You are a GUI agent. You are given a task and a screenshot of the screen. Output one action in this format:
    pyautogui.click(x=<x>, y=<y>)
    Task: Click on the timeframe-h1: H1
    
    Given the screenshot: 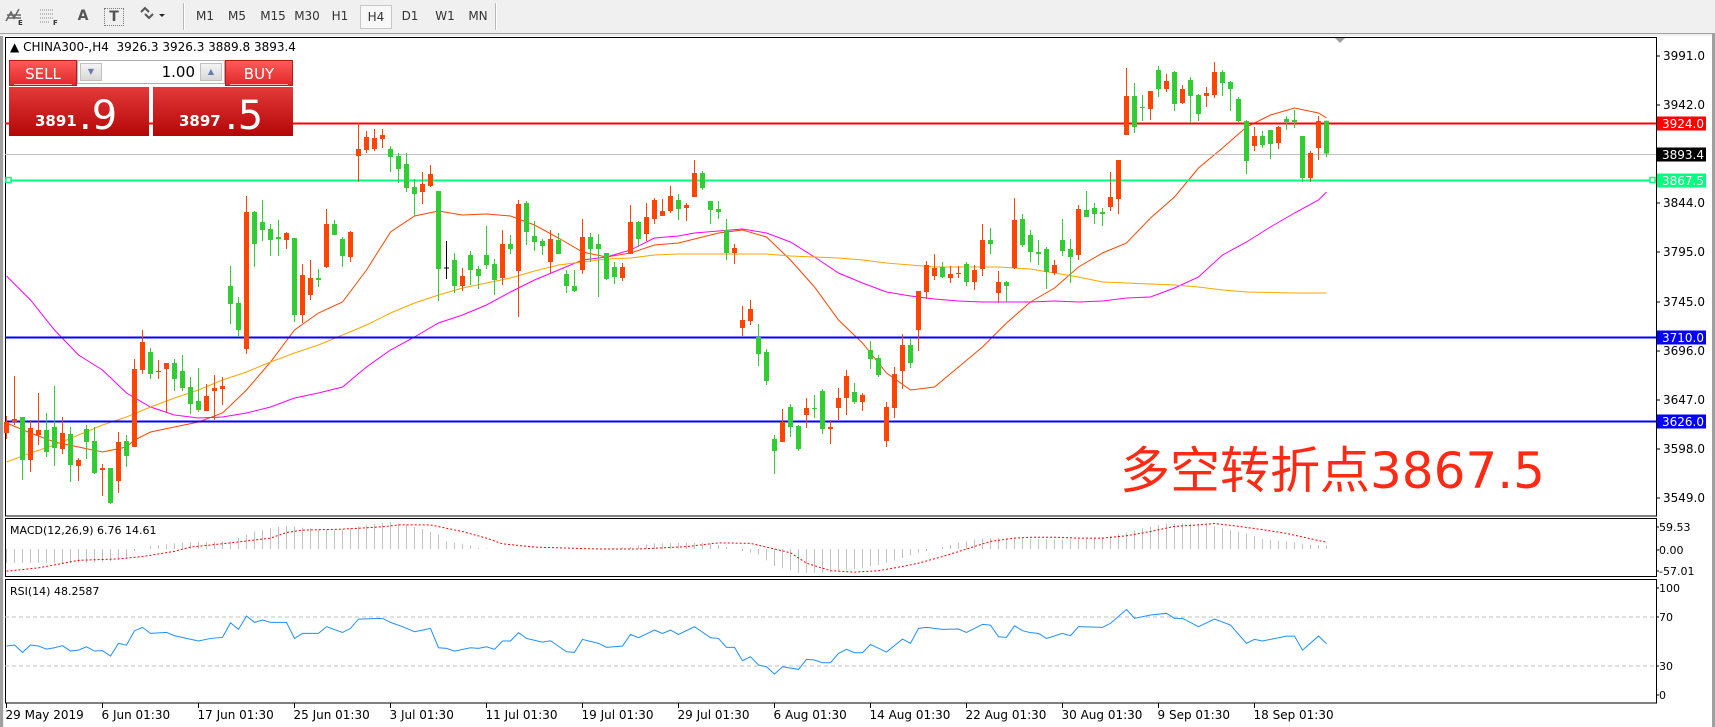 What is the action you would take?
    pyautogui.click(x=340, y=16)
    